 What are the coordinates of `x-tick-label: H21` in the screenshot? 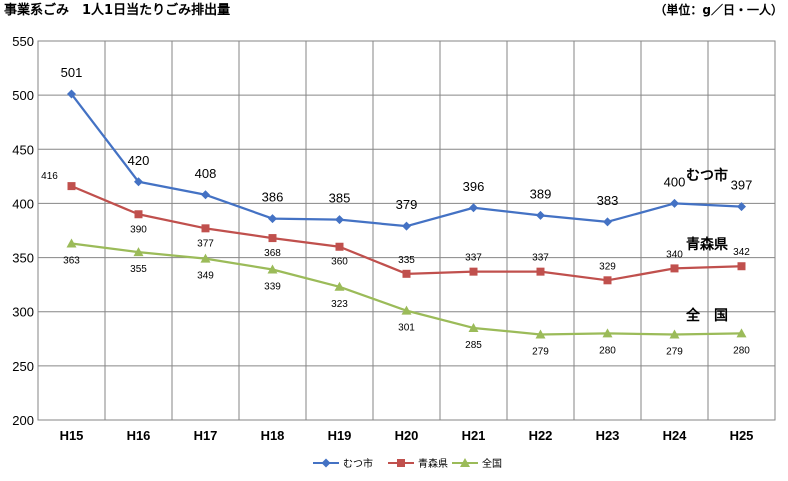 It's located at (474, 435).